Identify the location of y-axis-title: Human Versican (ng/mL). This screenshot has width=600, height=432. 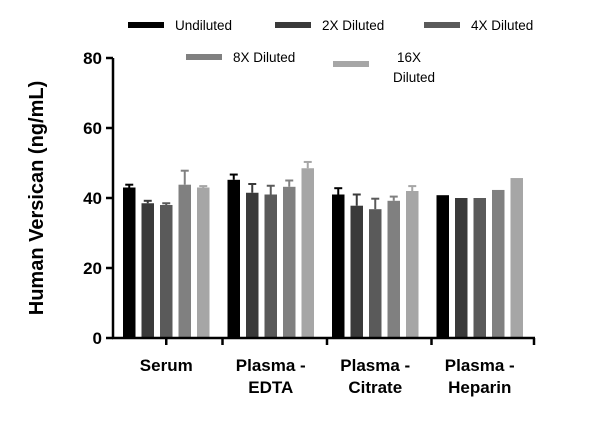
(37, 198).